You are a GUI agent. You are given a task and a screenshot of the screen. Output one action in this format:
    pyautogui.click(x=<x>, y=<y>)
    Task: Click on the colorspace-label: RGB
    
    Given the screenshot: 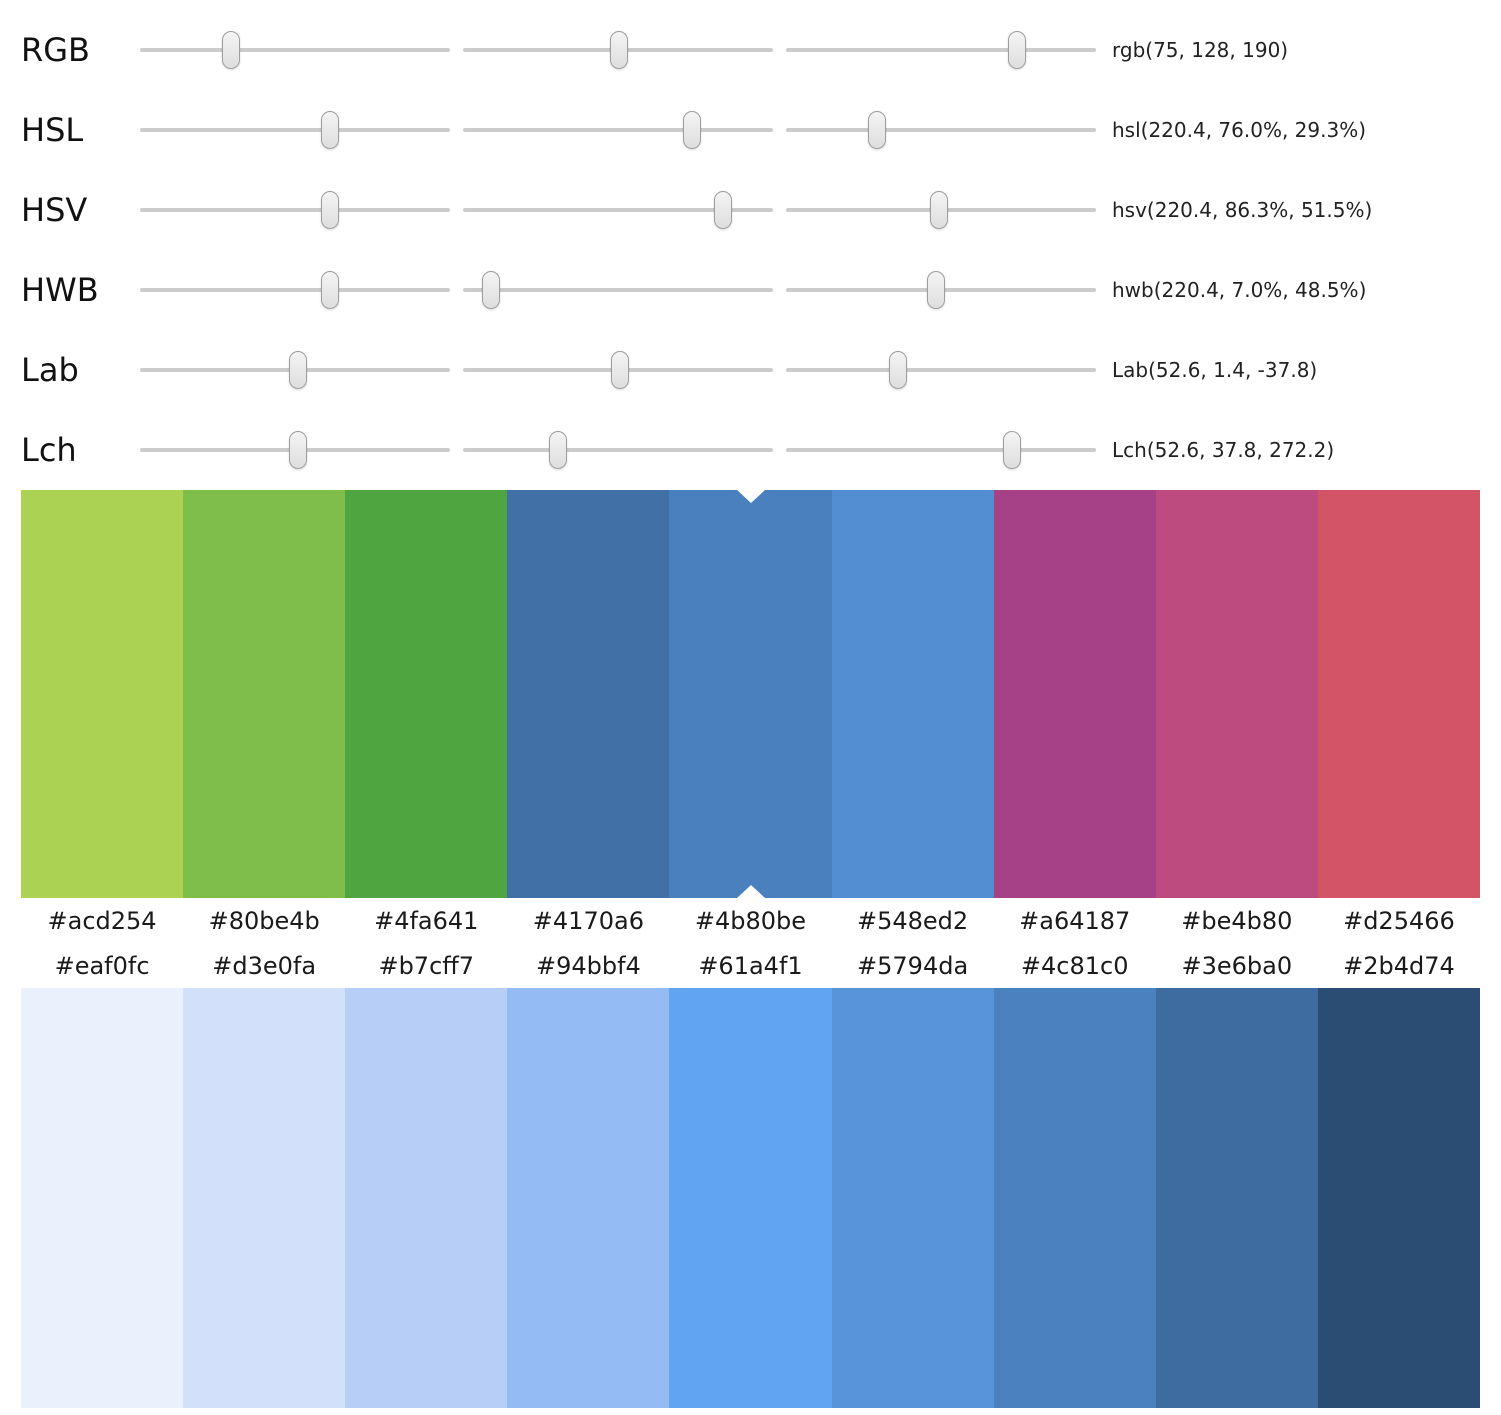 What is the action you would take?
    pyautogui.click(x=55, y=50)
    